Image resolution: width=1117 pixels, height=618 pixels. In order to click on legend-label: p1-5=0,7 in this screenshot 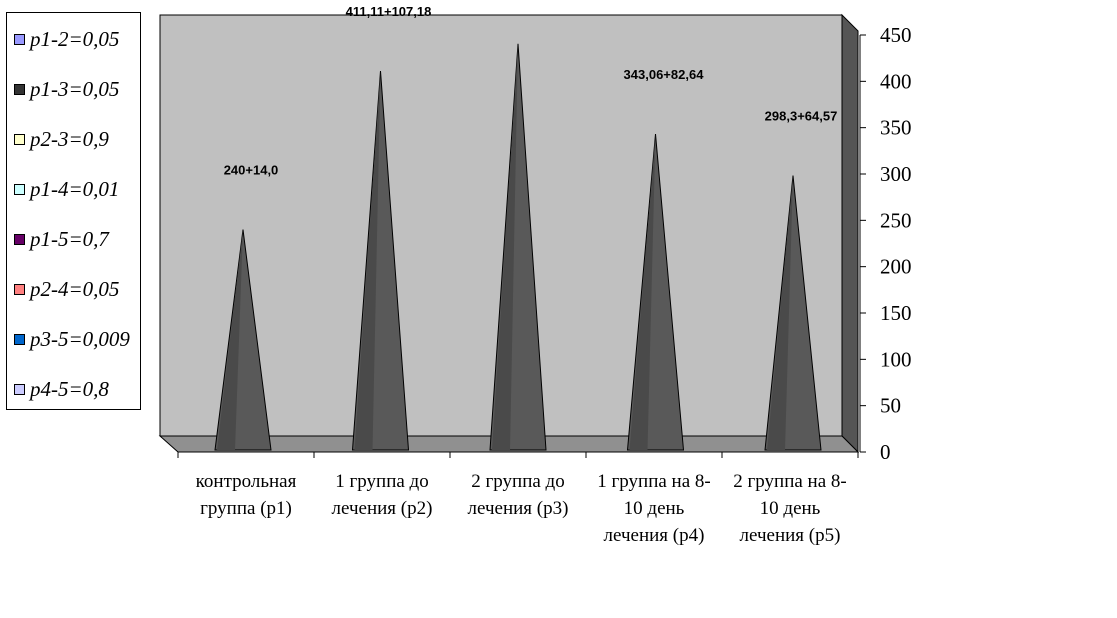, I will do `click(69, 238)`.